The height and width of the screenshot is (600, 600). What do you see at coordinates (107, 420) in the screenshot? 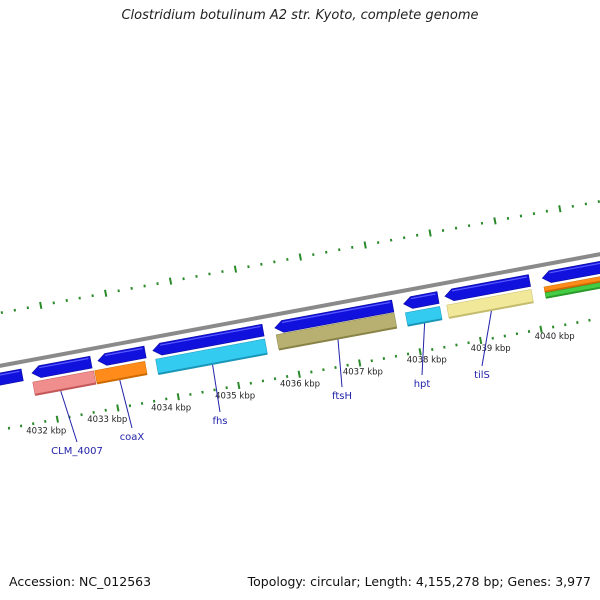
I see `kbp-label: 4033 kbp` at bounding box center [107, 420].